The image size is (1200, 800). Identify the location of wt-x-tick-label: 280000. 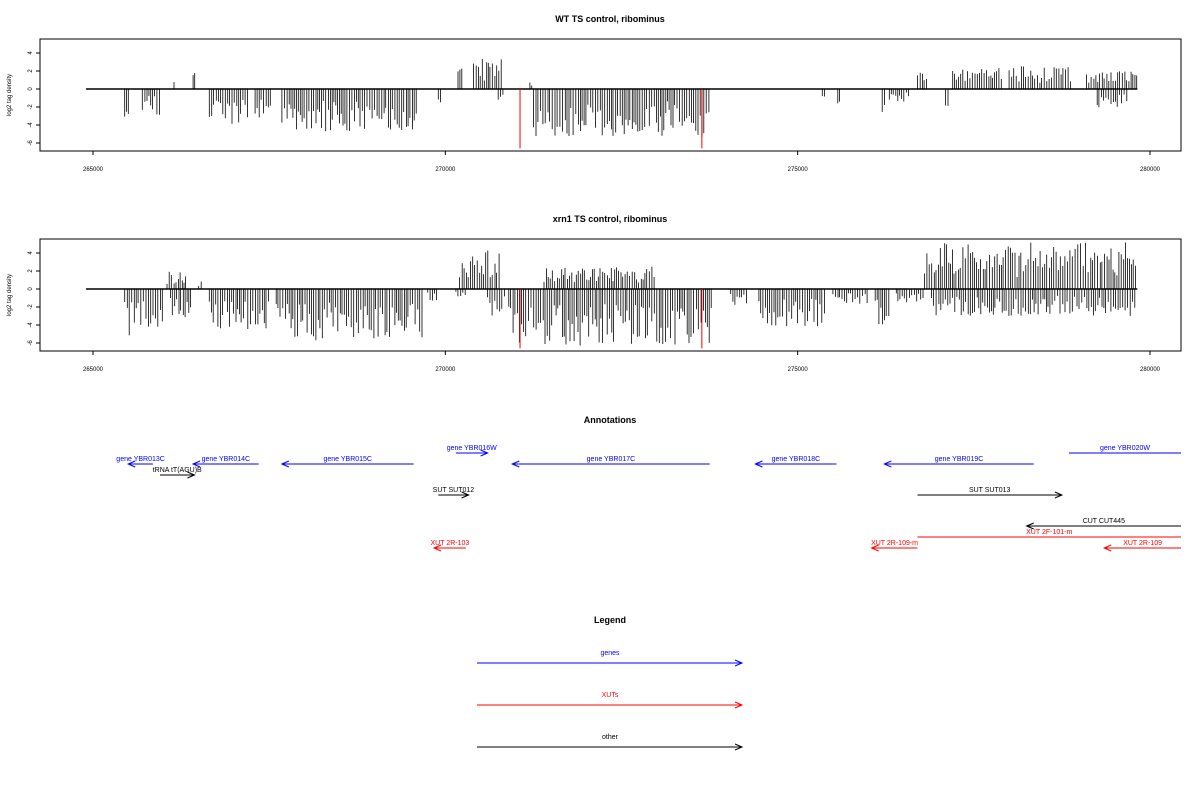
(1150, 170).